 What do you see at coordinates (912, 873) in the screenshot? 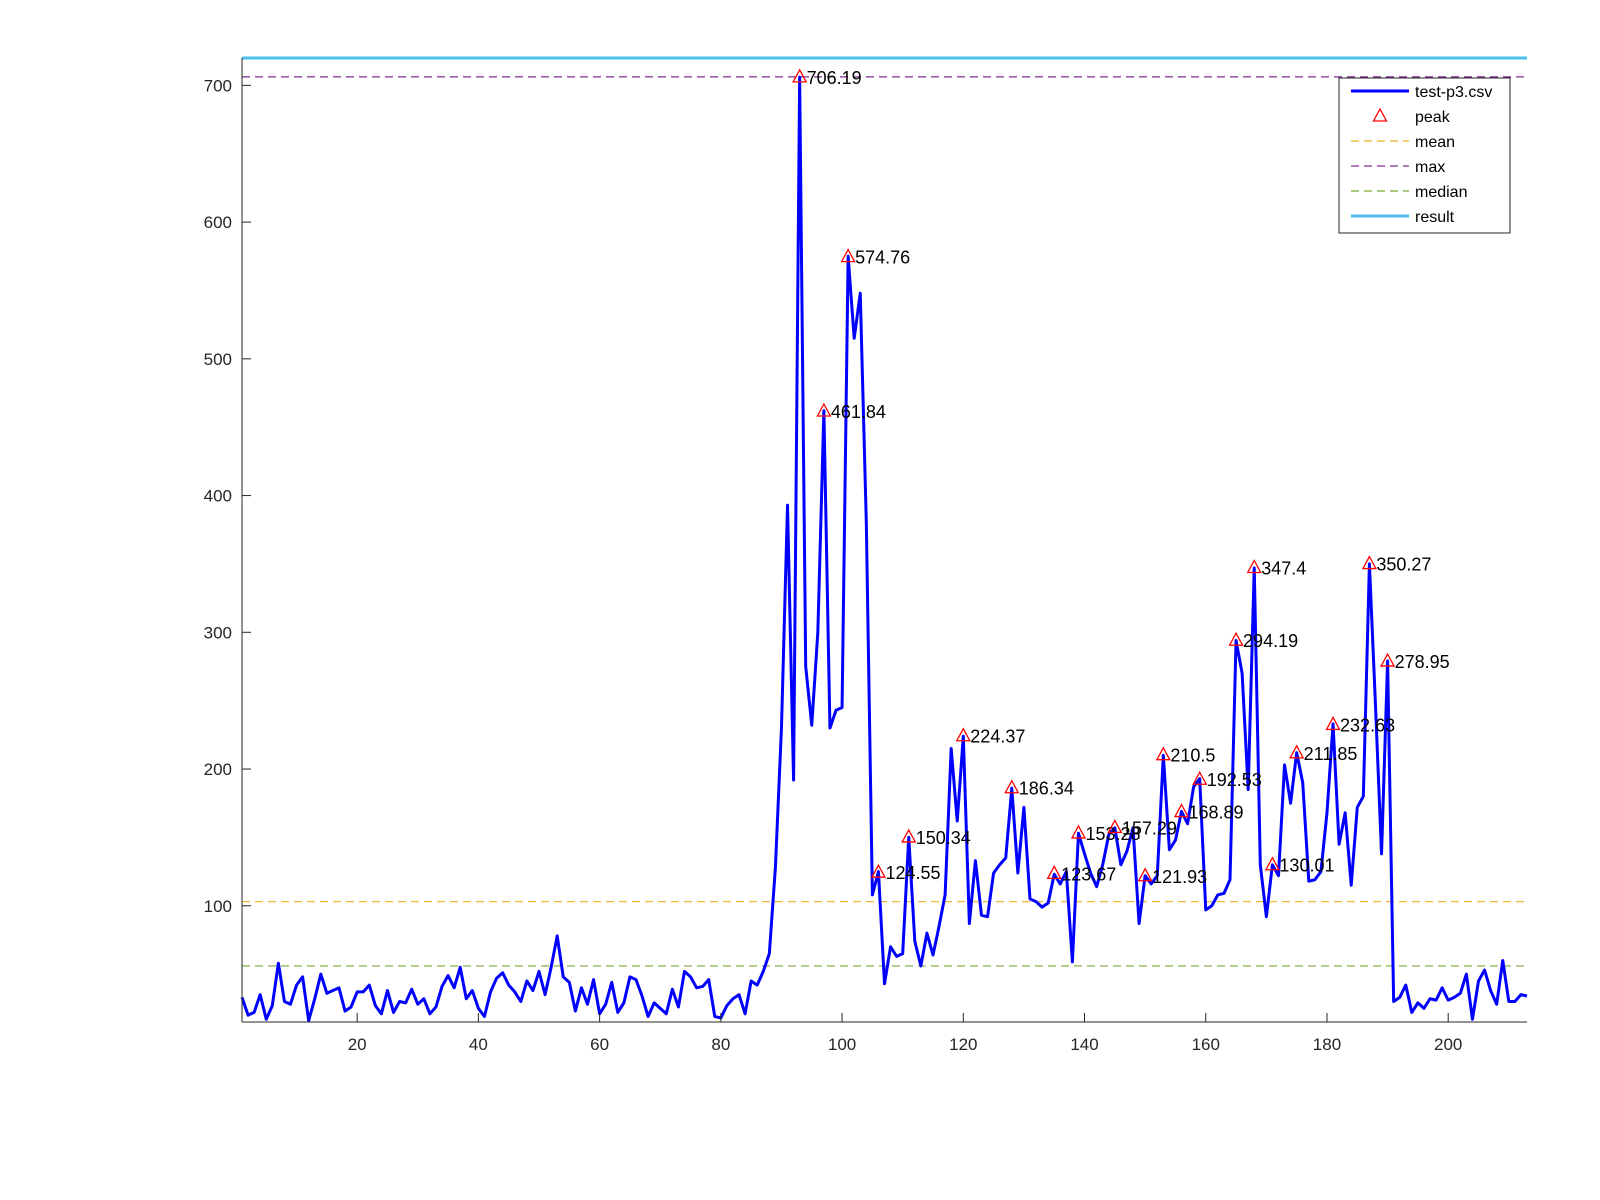
I see `peak-label: 124.55` at bounding box center [912, 873].